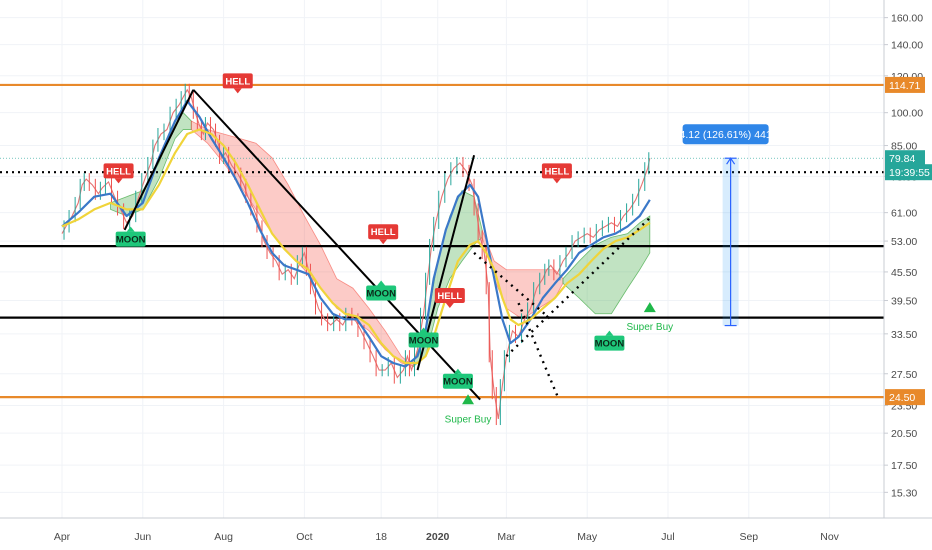  I want to click on price-label-text: 19:39:55, so click(909, 173).